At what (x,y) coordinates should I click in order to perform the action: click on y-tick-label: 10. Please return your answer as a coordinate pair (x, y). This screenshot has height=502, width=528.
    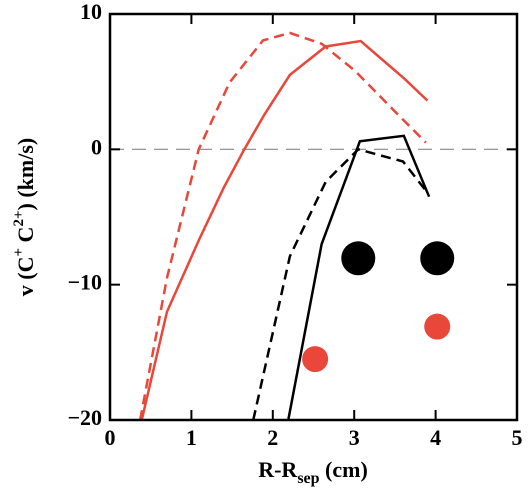
    Looking at the image, I should click on (91, 12).